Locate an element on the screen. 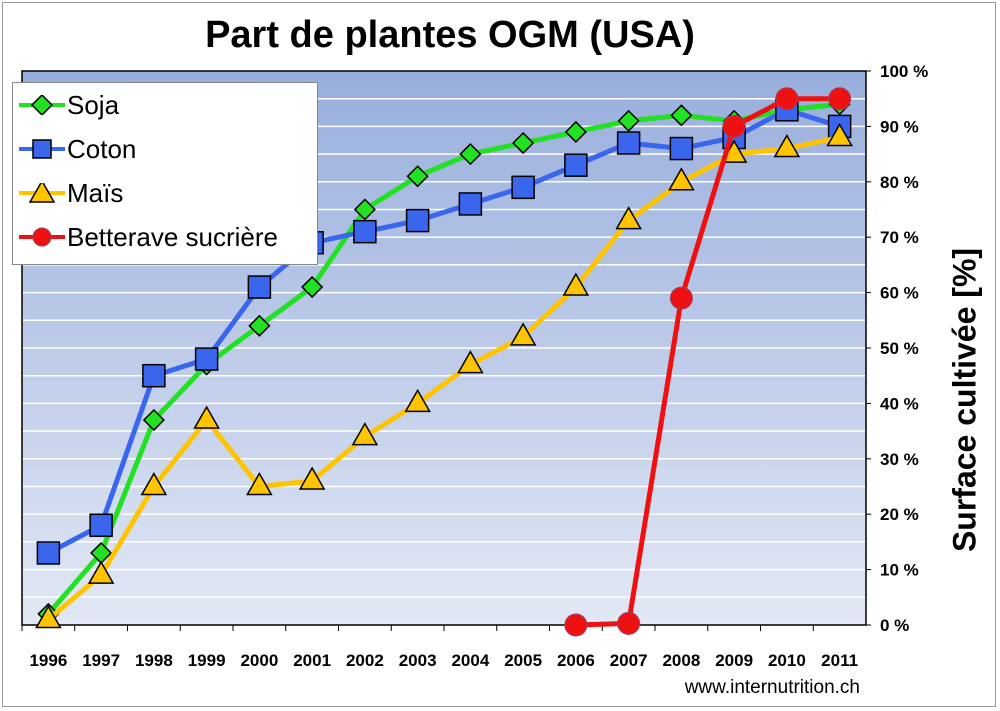 This screenshot has width=1000, height=711. x-tick-label: 1998 is located at coordinates (154, 660).